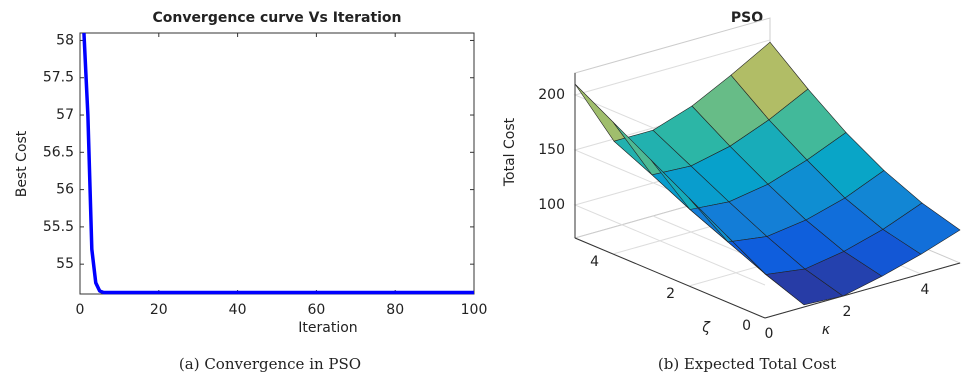 The width and height of the screenshot is (971, 379). Describe the element at coordinates (474, 310) in the screenshot. I see `x-tick-label: 100` at that location.